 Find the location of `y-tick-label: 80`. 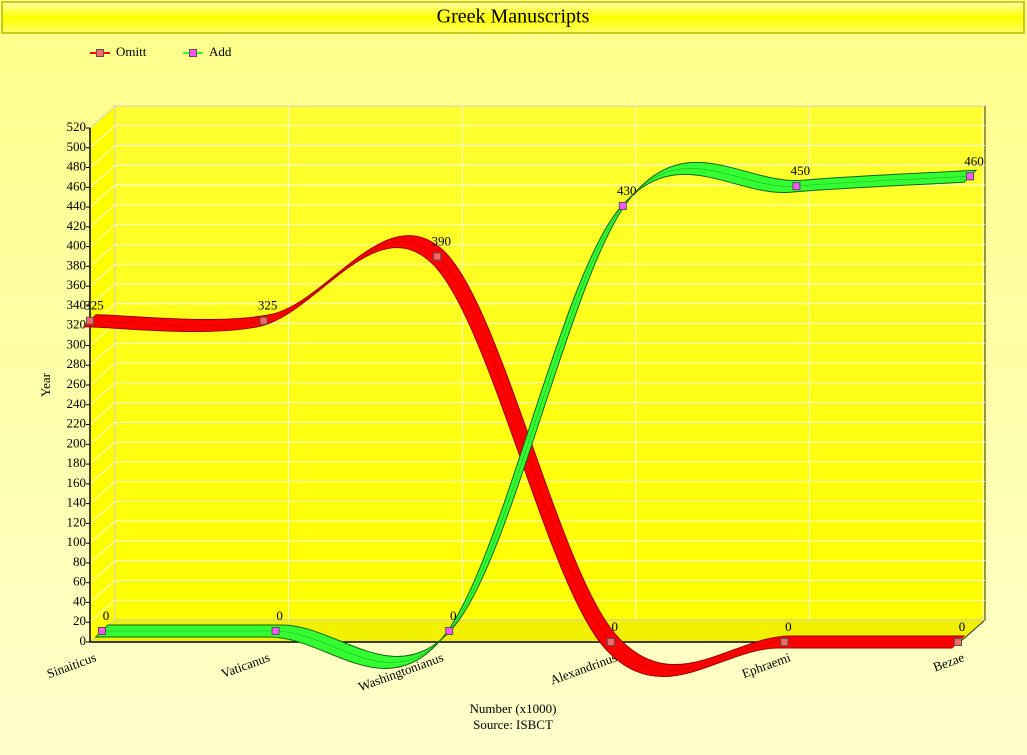

y-tick-label: 80 is located at coordinates (79, 561).